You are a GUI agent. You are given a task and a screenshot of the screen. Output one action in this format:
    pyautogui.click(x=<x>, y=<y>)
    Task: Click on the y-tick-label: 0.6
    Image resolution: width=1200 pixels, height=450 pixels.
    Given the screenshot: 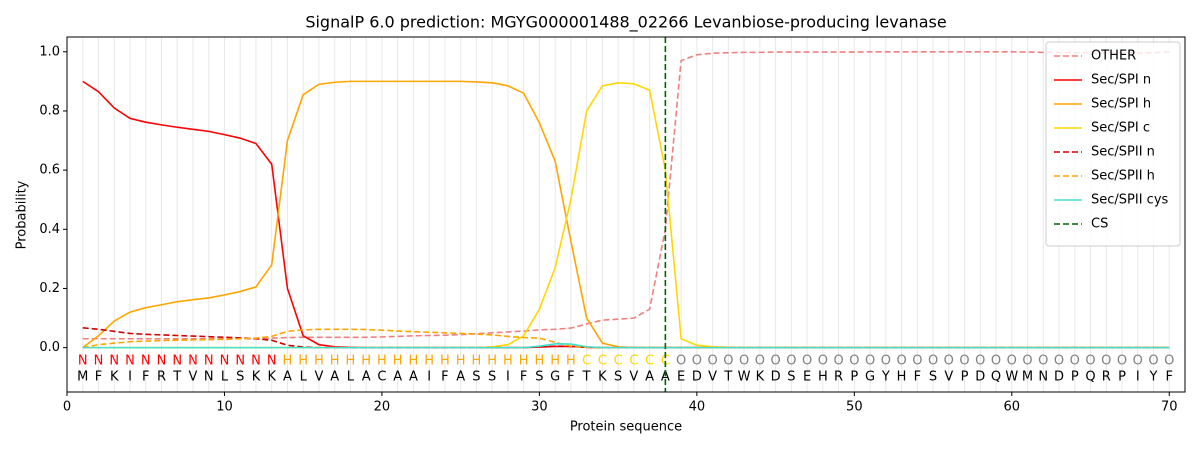 What is the action you would take?
    pyautogui.click(x=49, y=170)
    